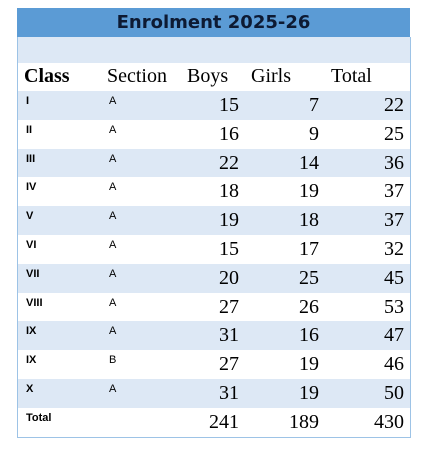  Describe the element at coordinates (285, 250) in the screenshot. I see `number-cell: 17` at that location.